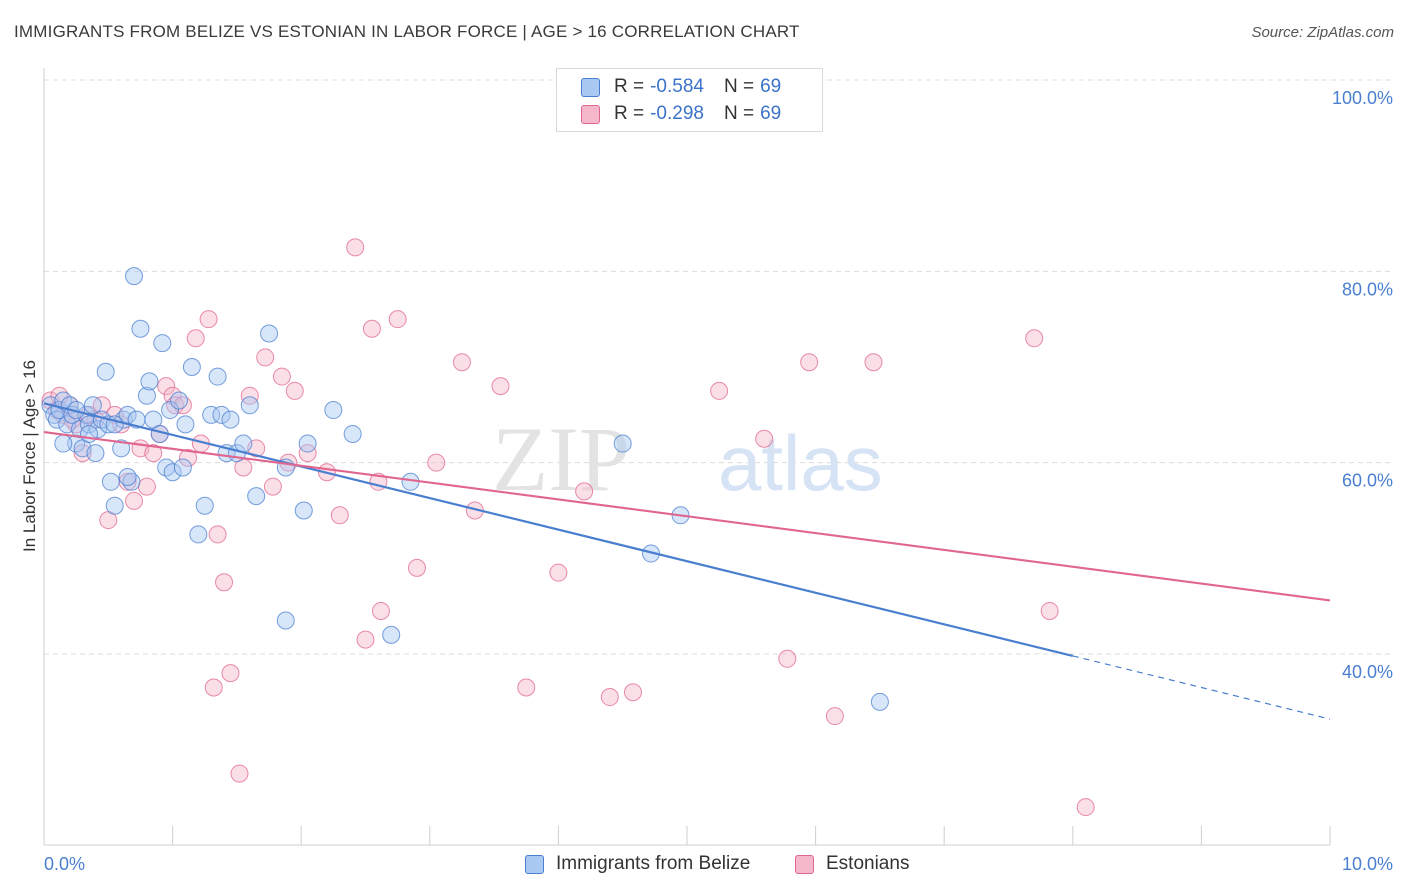 The image size is (1406, 892). What do you see at coordinates (868, 863) in the screenshot?
I see `series-label-estonians: Estonians` at bounding box center [868, 863].